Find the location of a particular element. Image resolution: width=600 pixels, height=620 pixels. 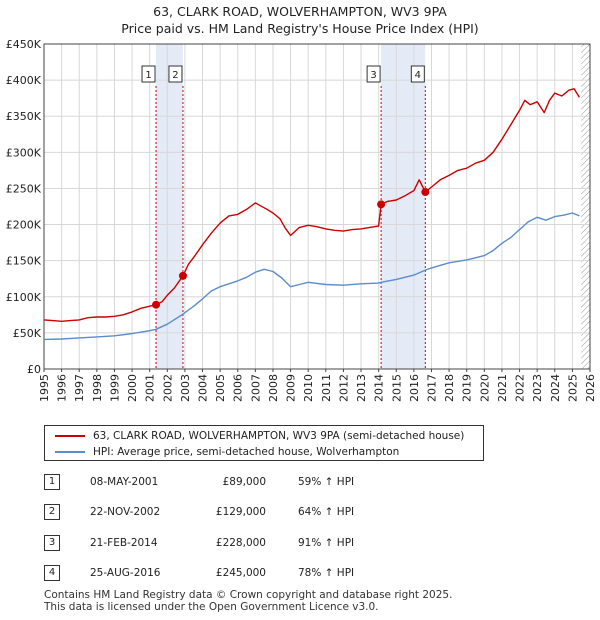

x-tick-label: 2008 is located at coordinates (273, 388).